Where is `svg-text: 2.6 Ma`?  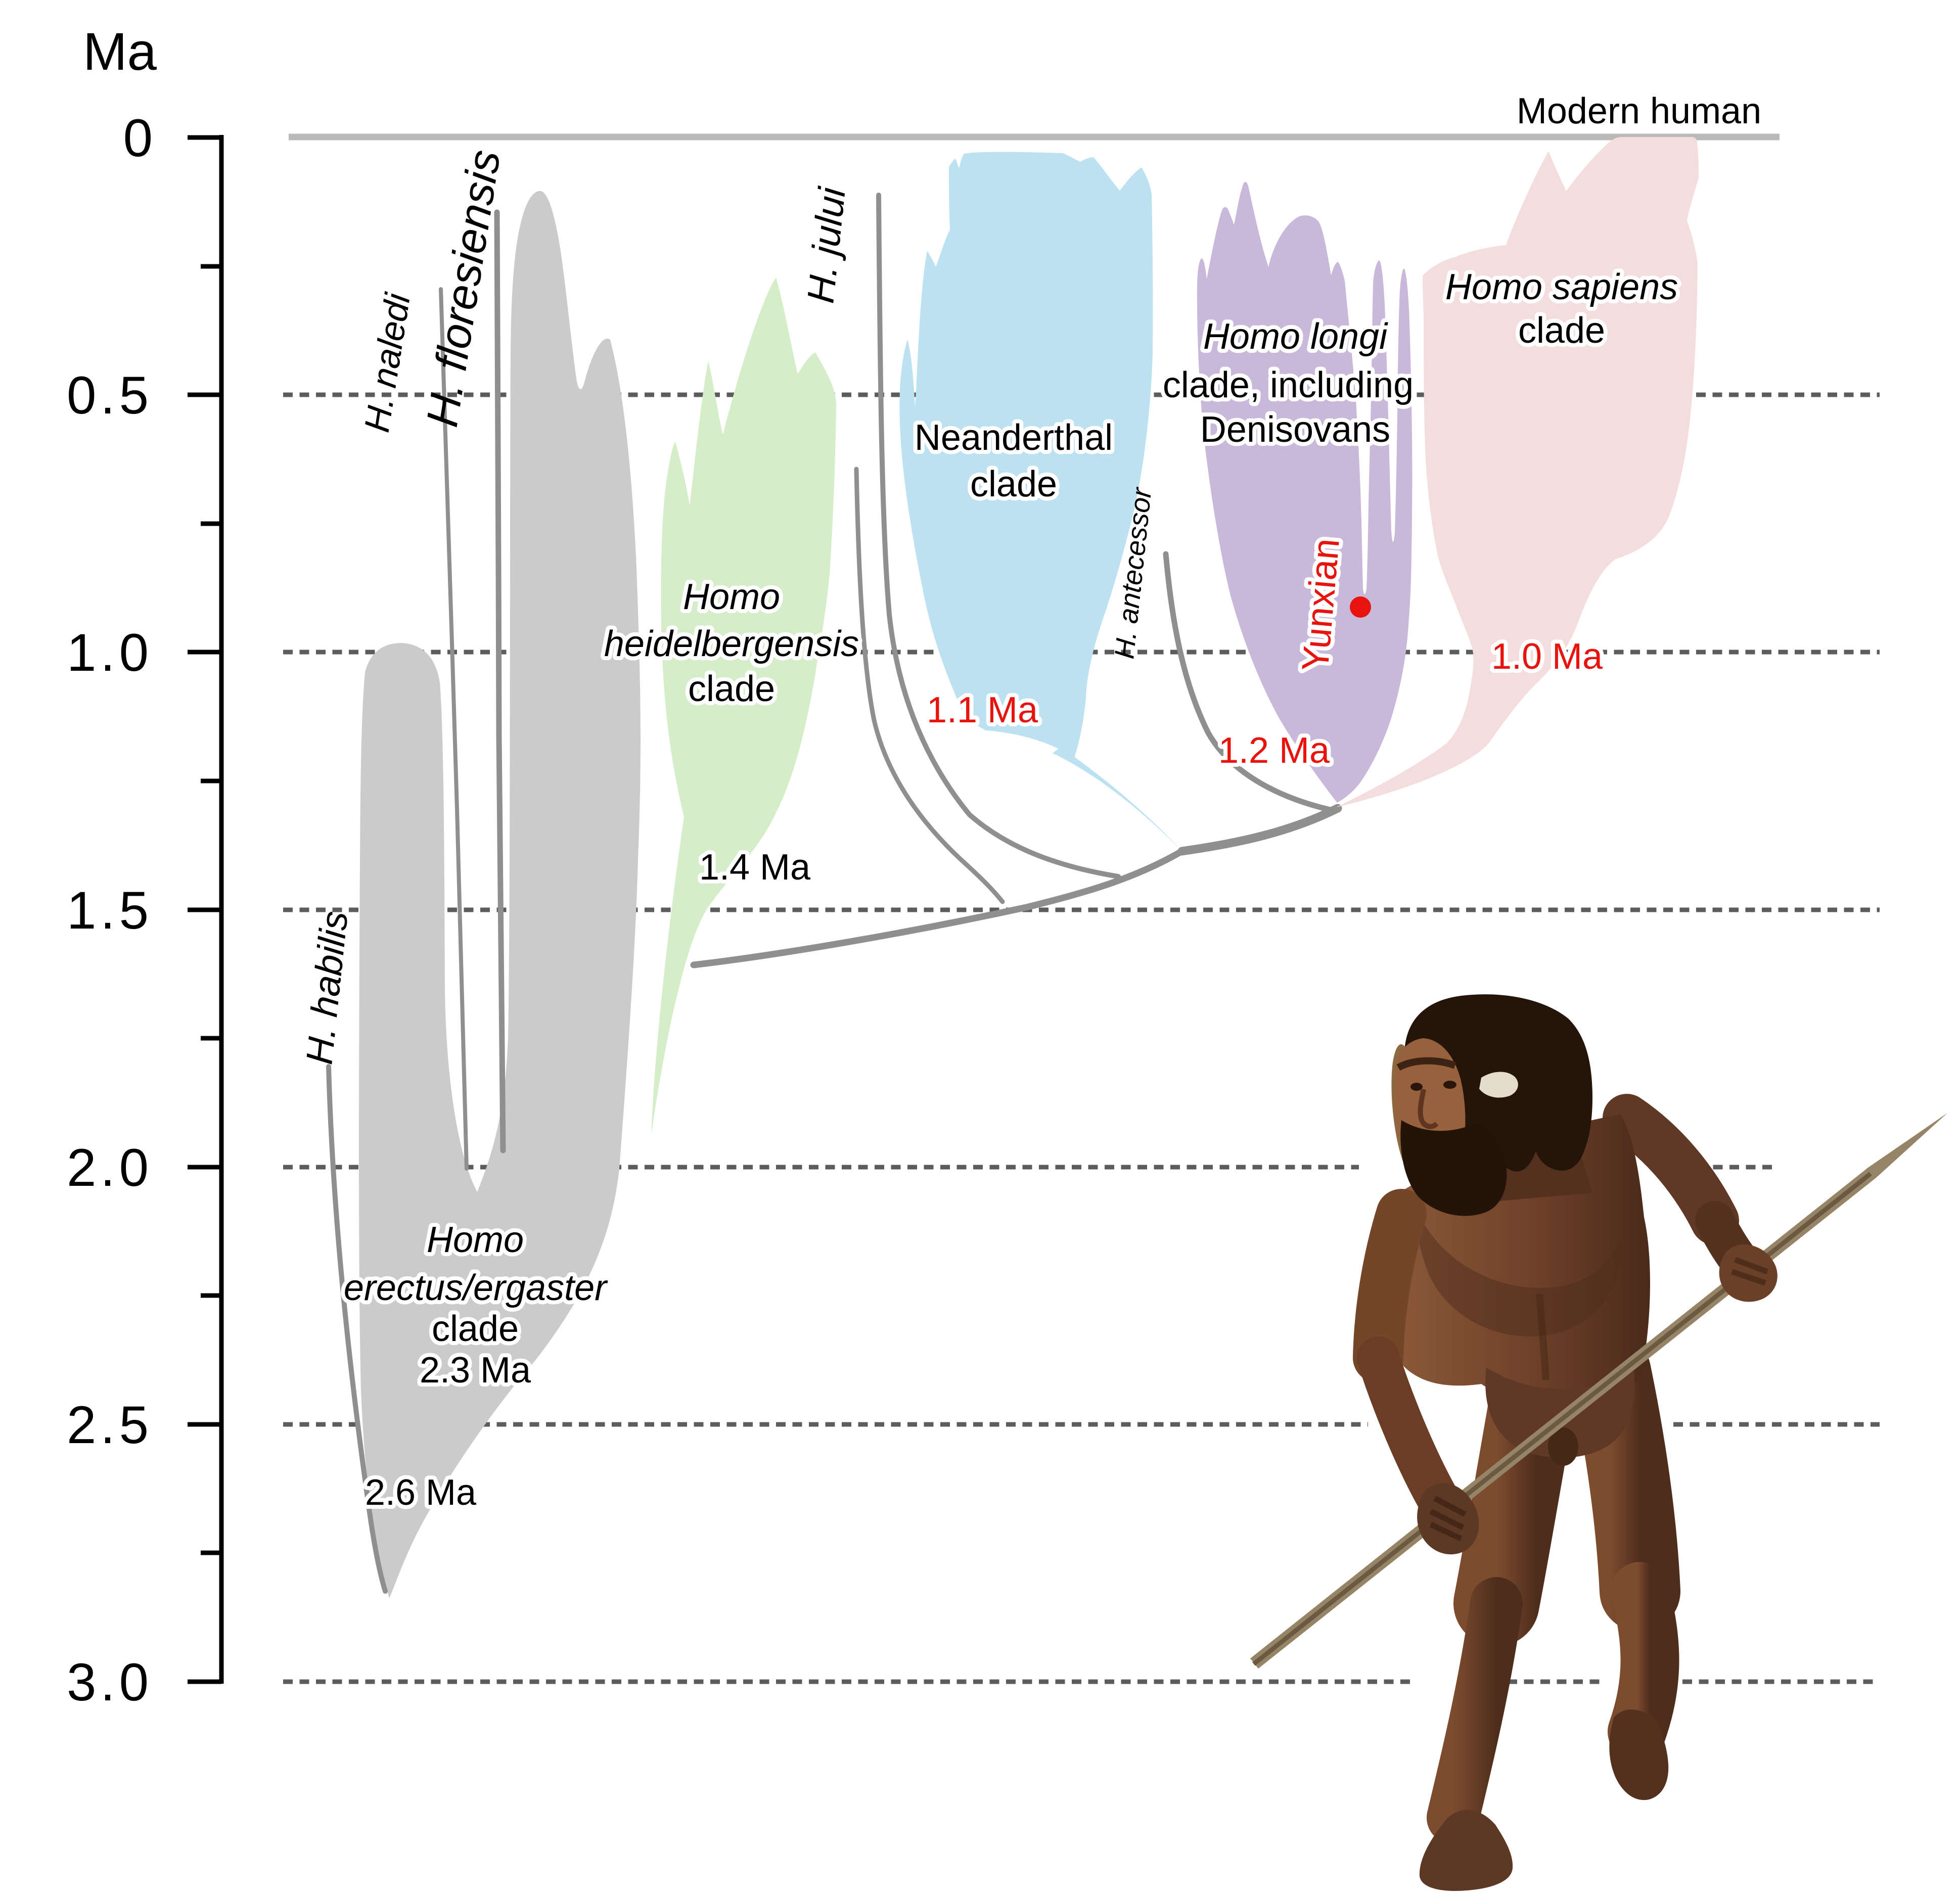
svg-text: 2.6 Ma is located at coordinates (421, 1492).